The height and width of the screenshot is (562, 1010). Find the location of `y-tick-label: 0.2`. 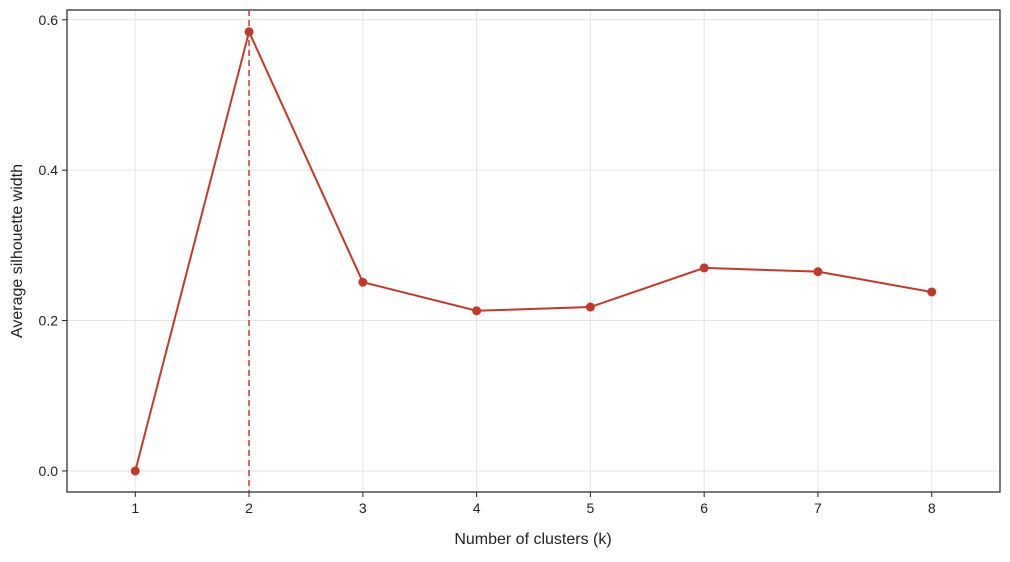

y-tick-label: 0.2 is located at coordinates (49, 321).